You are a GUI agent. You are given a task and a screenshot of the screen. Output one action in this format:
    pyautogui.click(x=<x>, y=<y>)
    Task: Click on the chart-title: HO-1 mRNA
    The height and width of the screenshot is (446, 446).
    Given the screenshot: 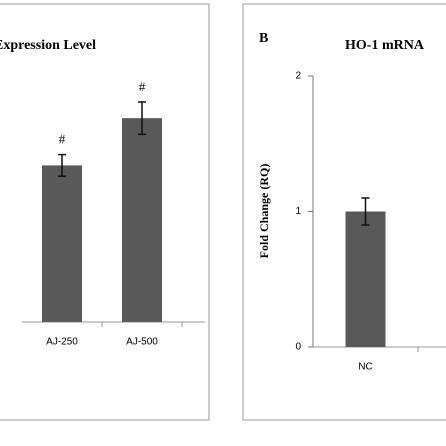 What is the action you would take?
    pyautogui.click(x=385, y=45)
    